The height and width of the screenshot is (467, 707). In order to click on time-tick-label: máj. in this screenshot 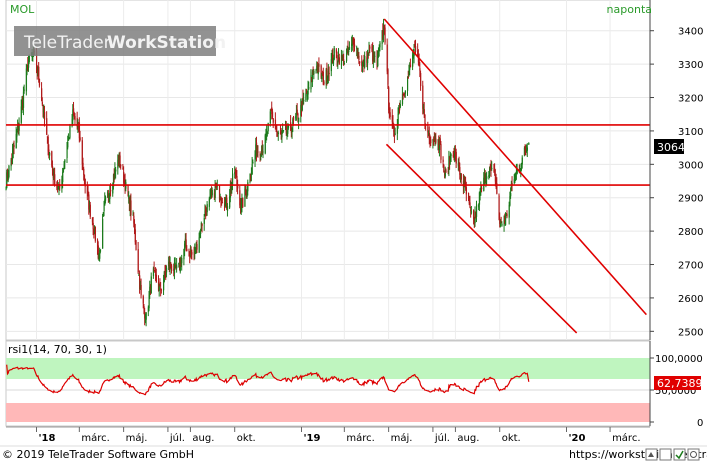, I will do `click(402, 438)`.